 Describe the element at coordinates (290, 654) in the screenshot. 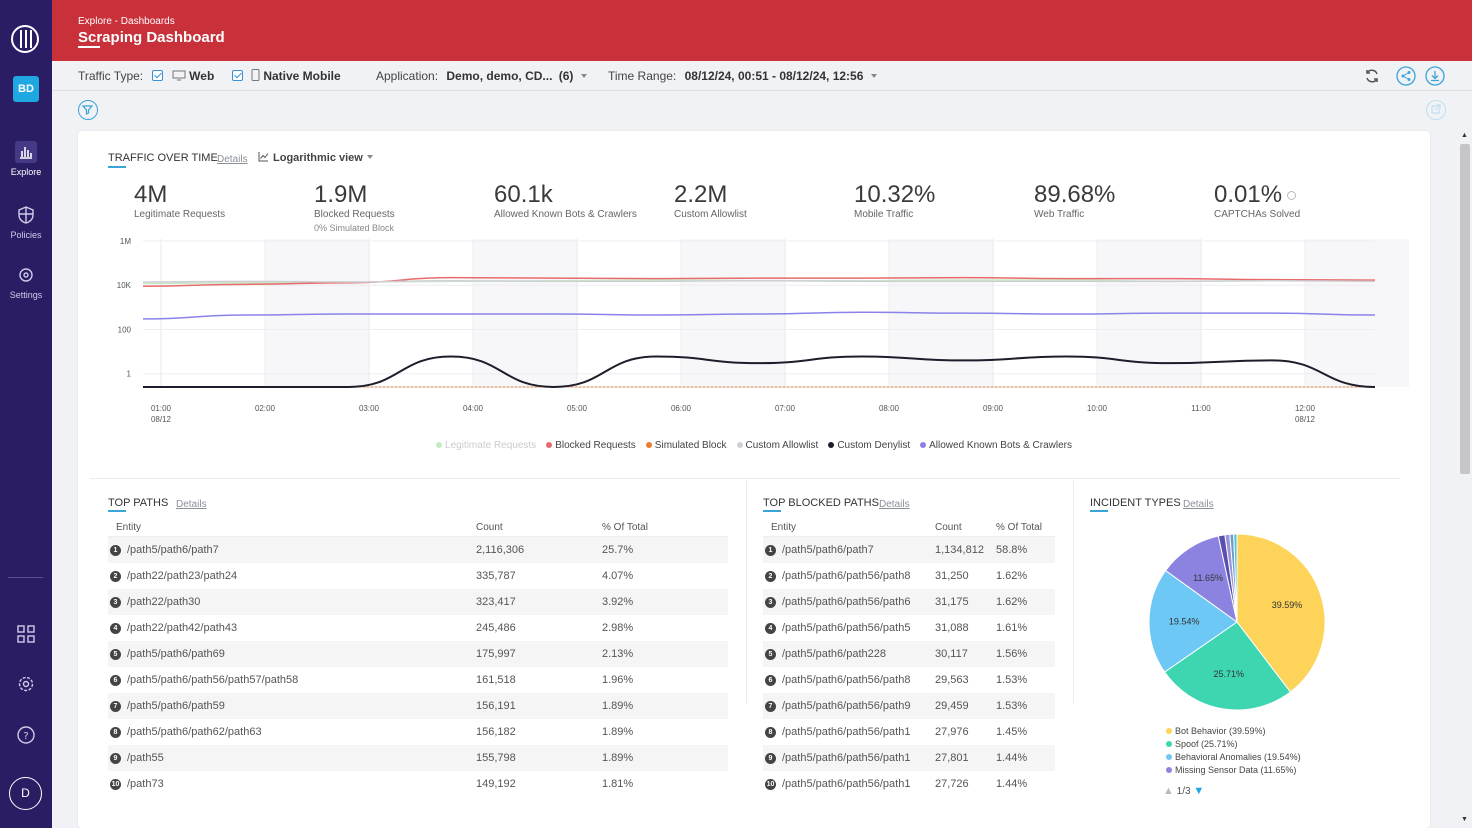

I see `entity-cell: 5/path5/path6/path69` at that location.